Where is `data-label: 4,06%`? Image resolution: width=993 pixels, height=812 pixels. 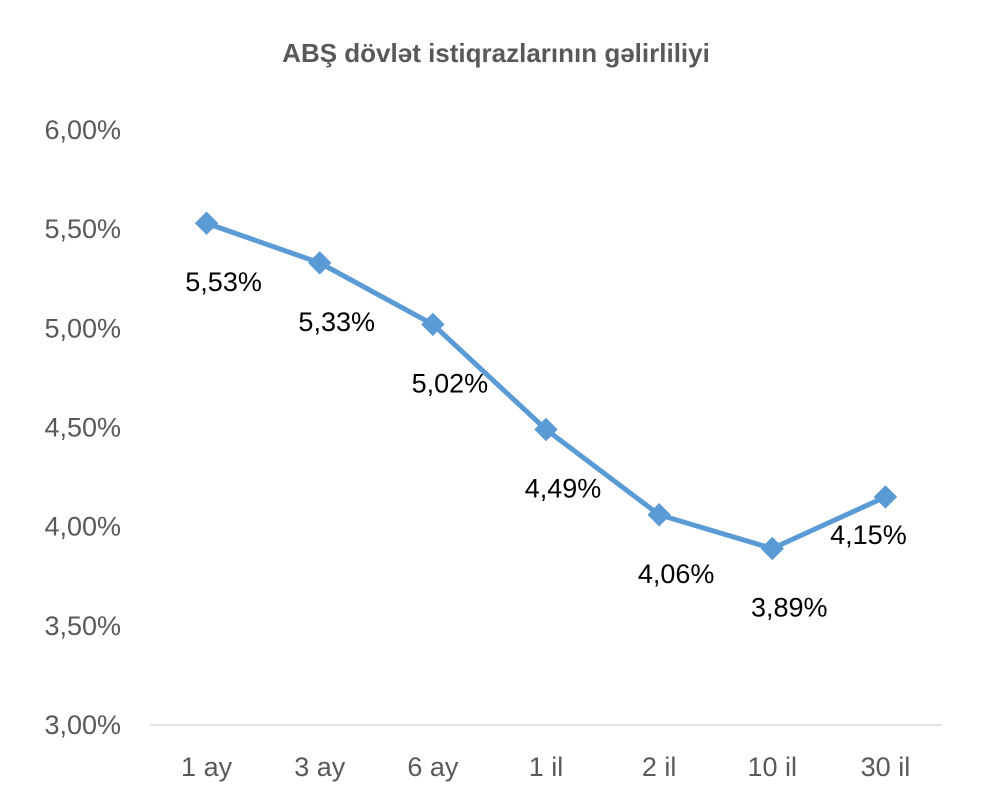
data-label: 4,06% is located at coordinates (676, 574).